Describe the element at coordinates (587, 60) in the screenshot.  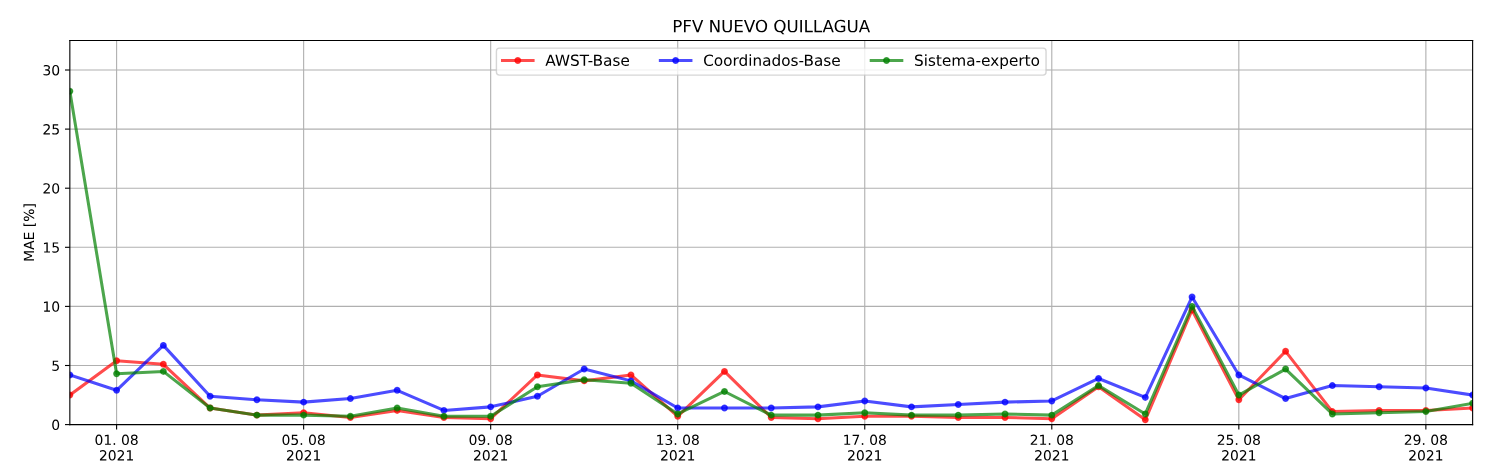
I see `legend-label: AWST-Base` at that location.